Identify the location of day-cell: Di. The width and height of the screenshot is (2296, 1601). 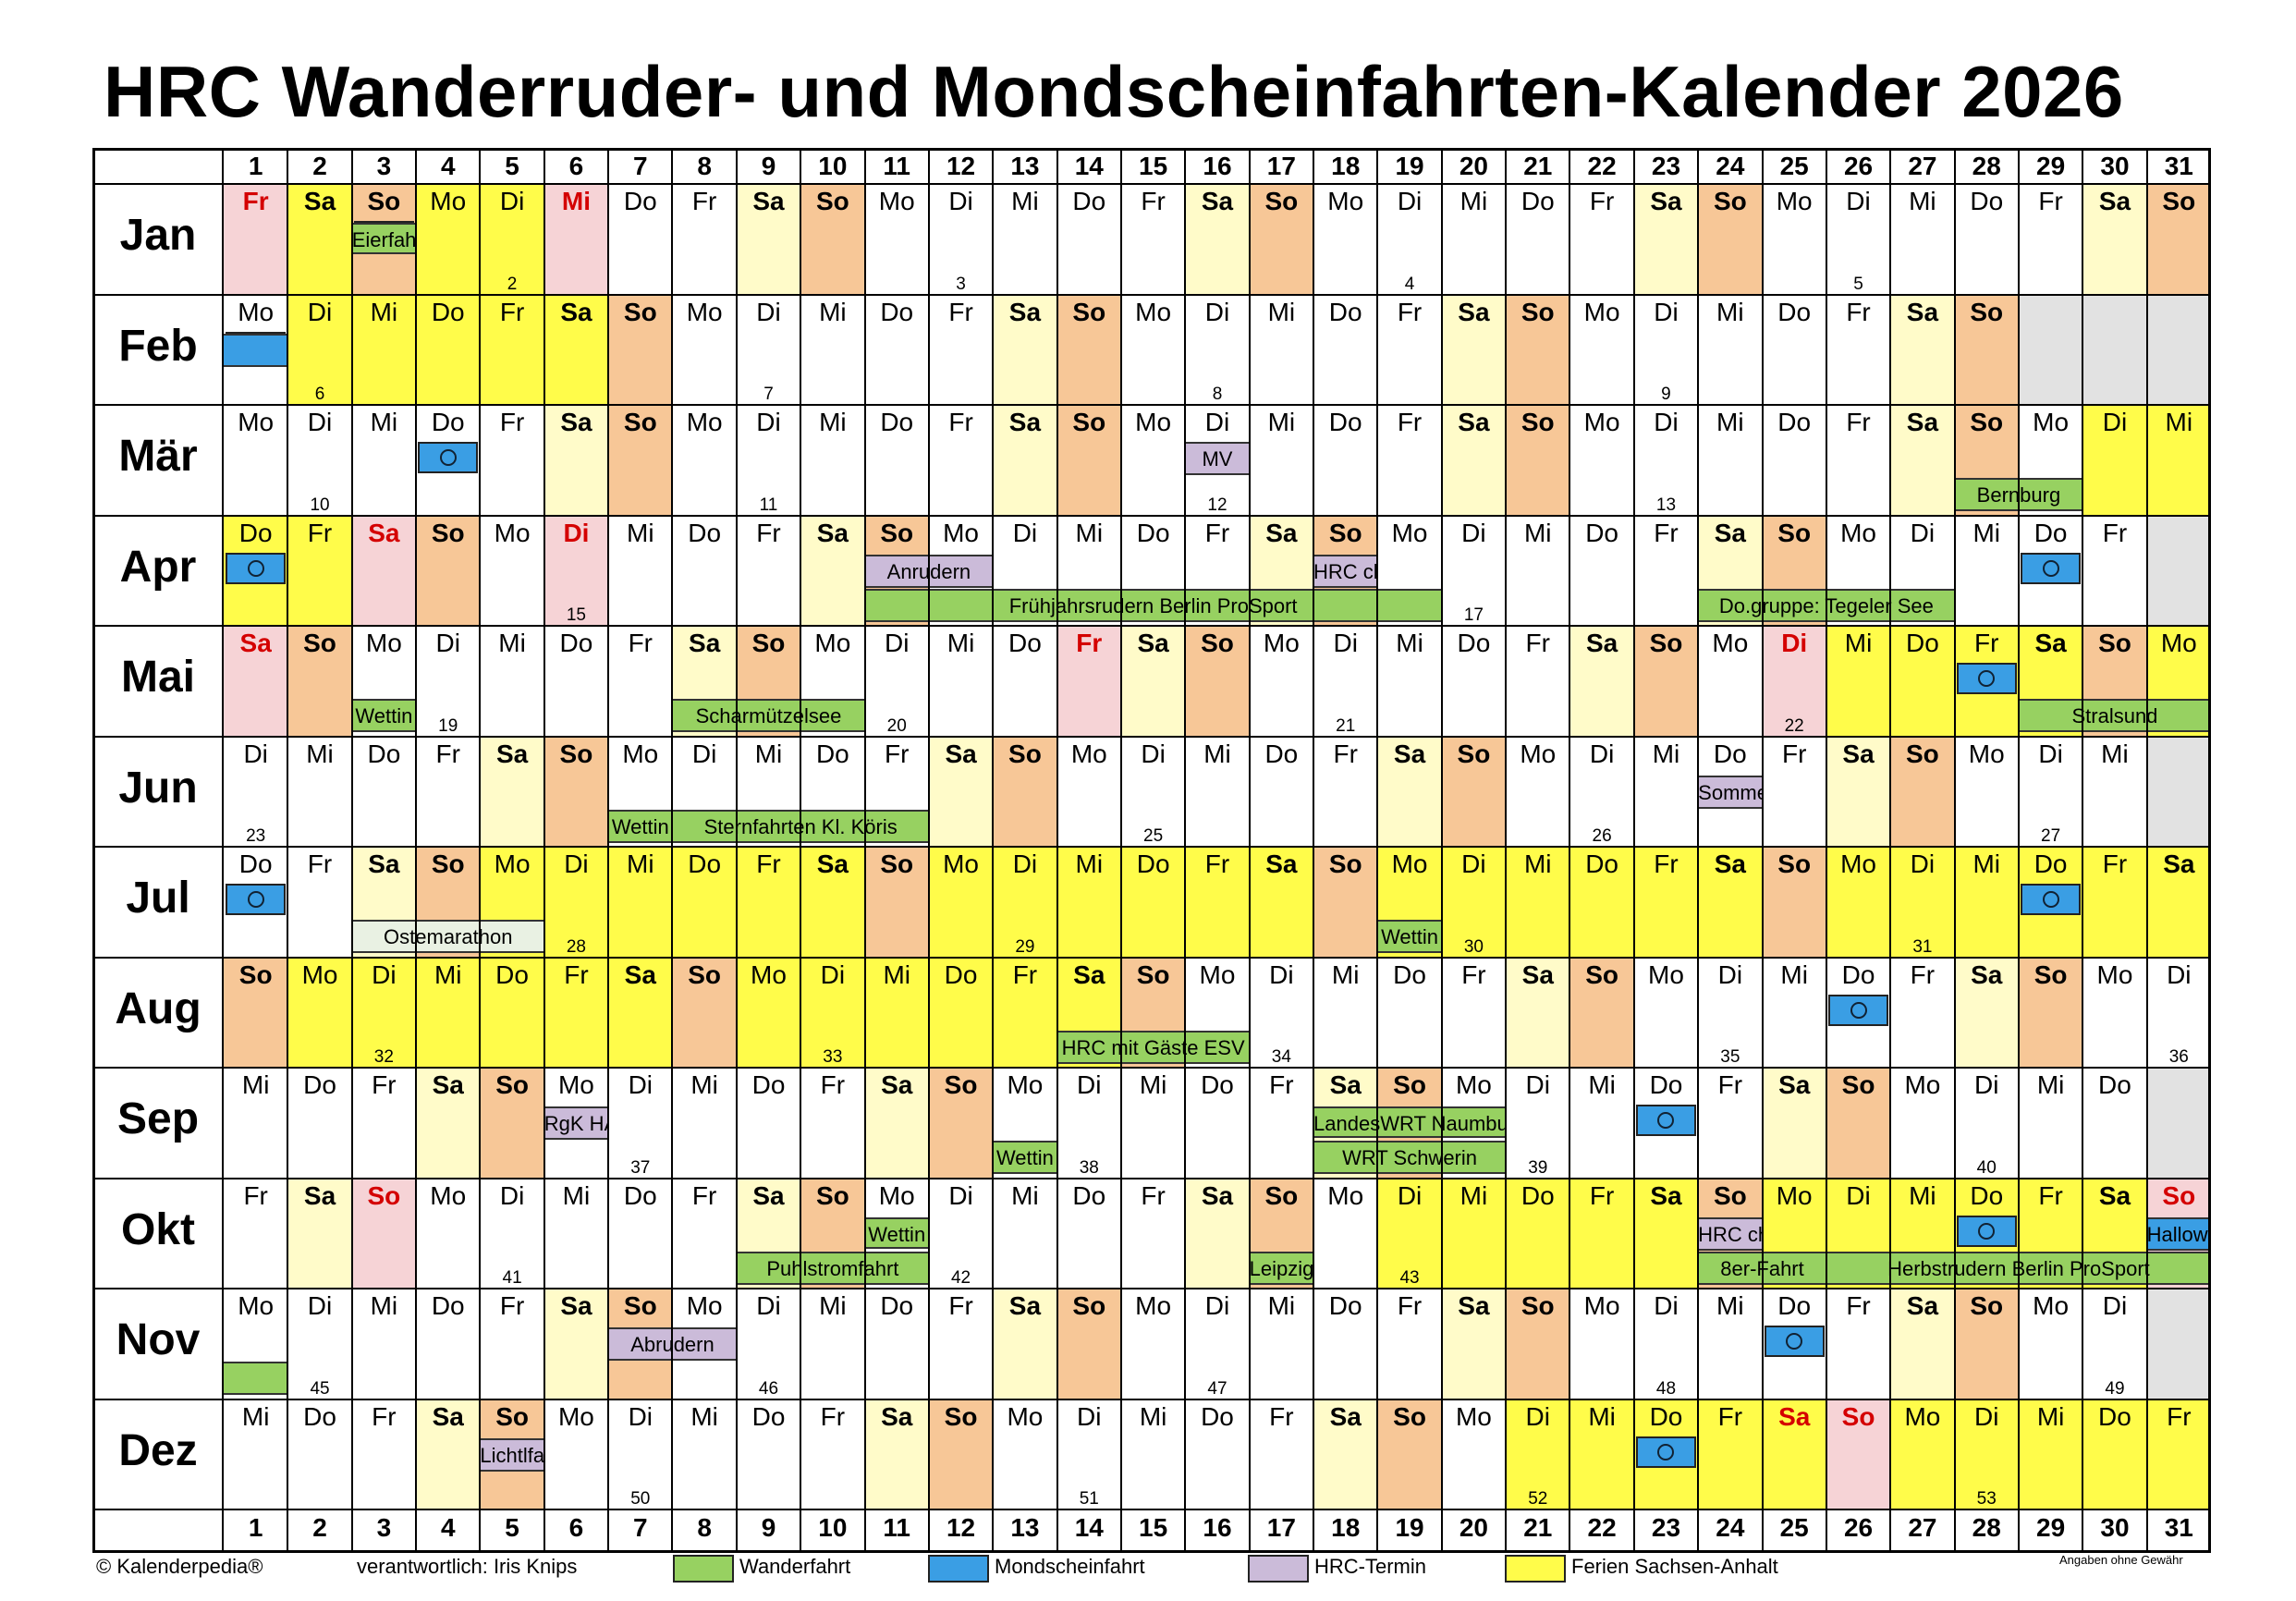
(2114, 460).